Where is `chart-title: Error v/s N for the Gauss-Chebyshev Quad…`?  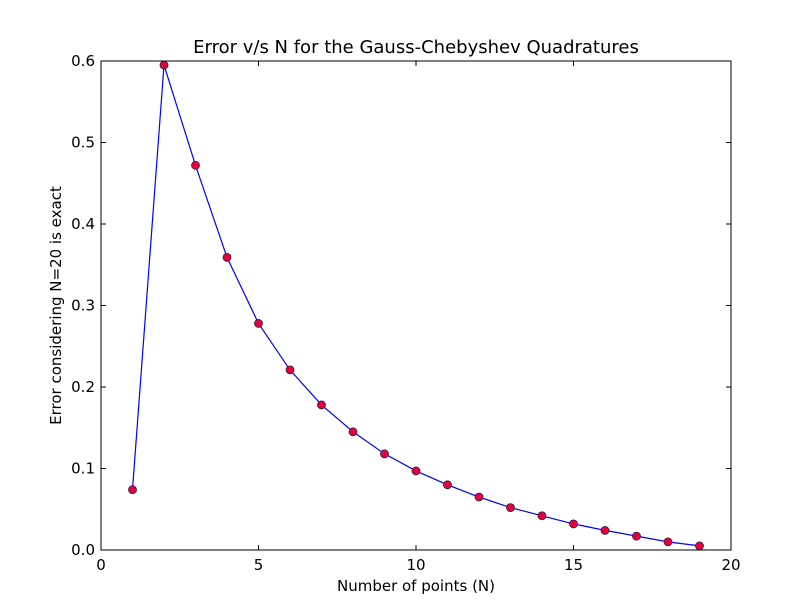 chart-title: Error v/s N for the Gauss-Chebyshev Quad… is located at coordinates (416, 47).